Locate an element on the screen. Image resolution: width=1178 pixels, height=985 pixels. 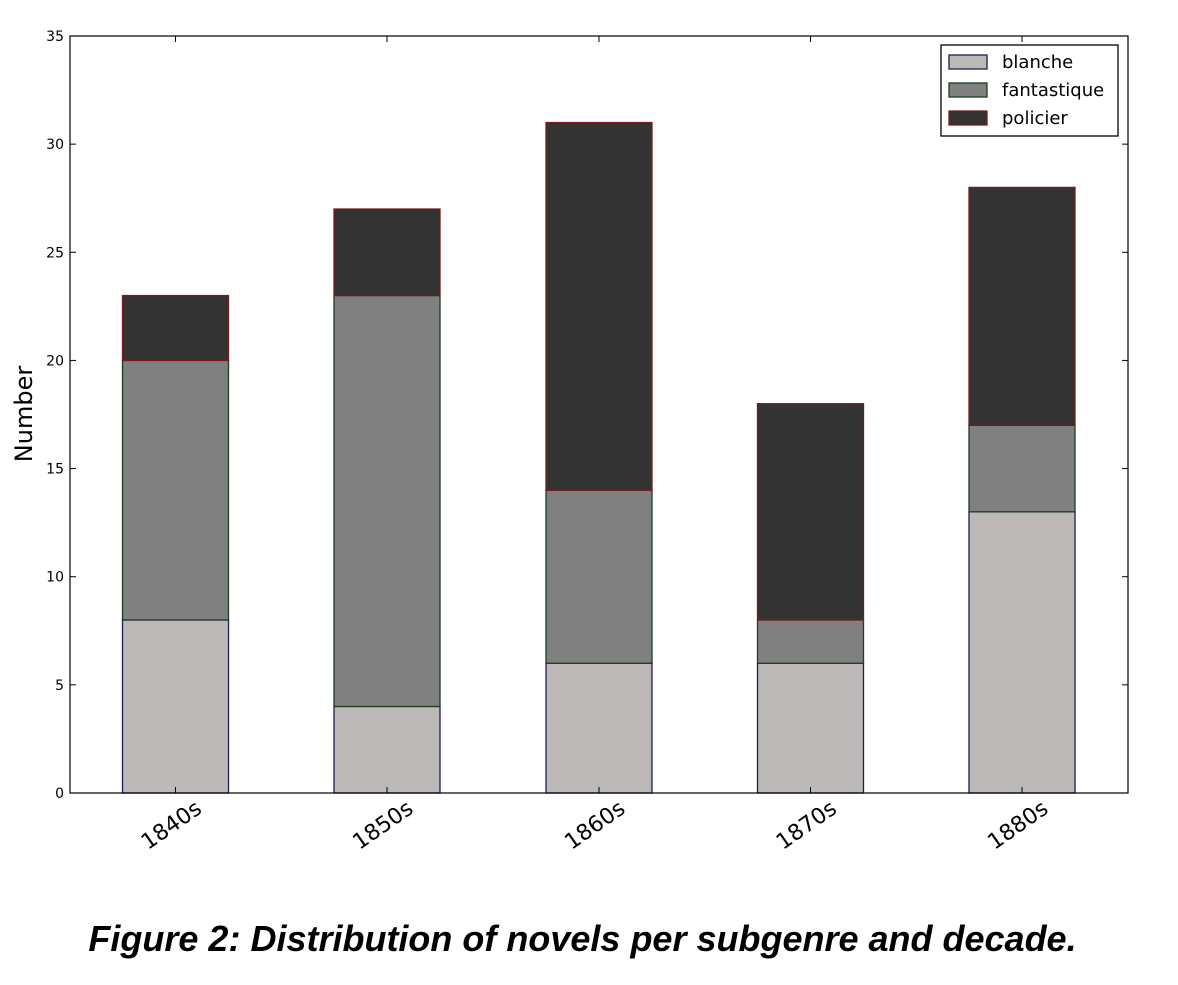
legend-label-policier: policier is located at coordinates (1035, 118).